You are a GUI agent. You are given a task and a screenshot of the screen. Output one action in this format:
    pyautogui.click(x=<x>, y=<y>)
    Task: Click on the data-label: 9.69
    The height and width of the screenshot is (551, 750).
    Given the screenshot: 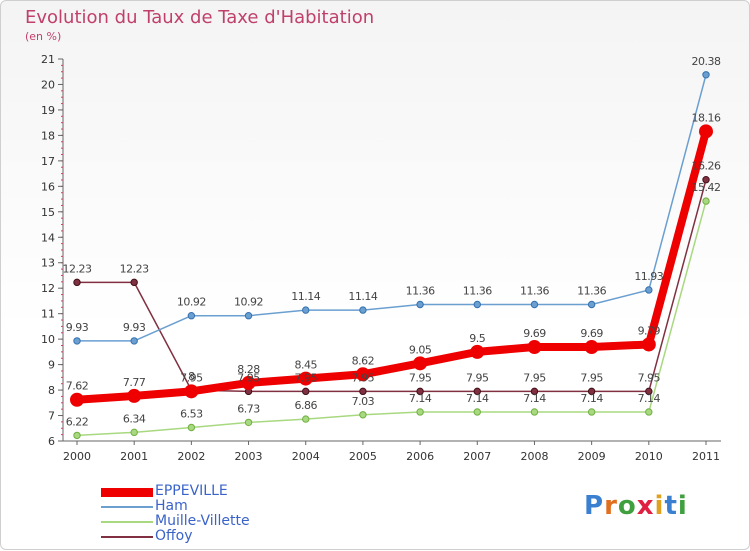 What is the action you would take?
    pyautogui.click(x=591, y=333)
    